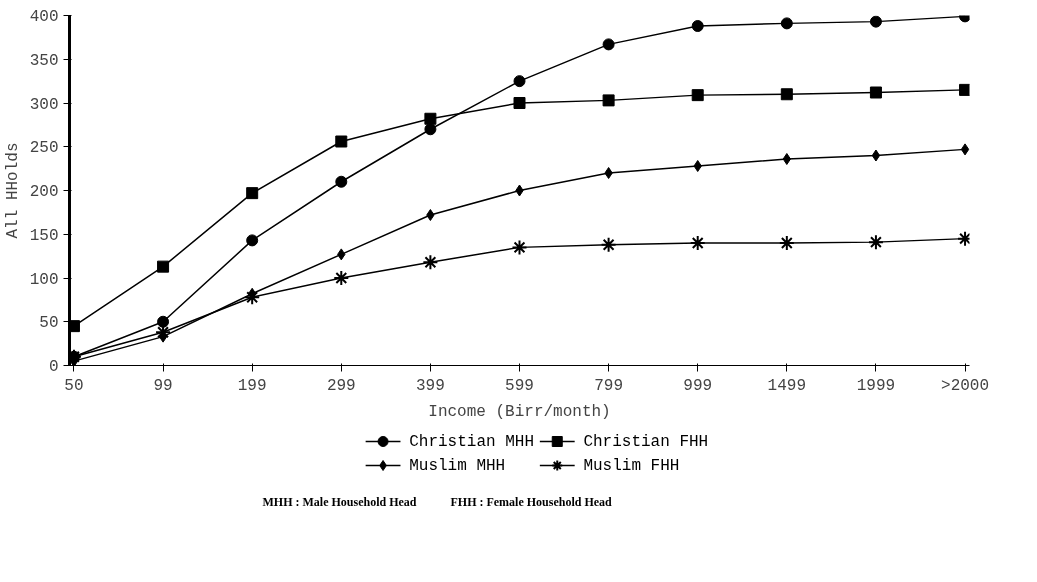  I want to click on legend-label: Muslim MHH, so click(457, 465).